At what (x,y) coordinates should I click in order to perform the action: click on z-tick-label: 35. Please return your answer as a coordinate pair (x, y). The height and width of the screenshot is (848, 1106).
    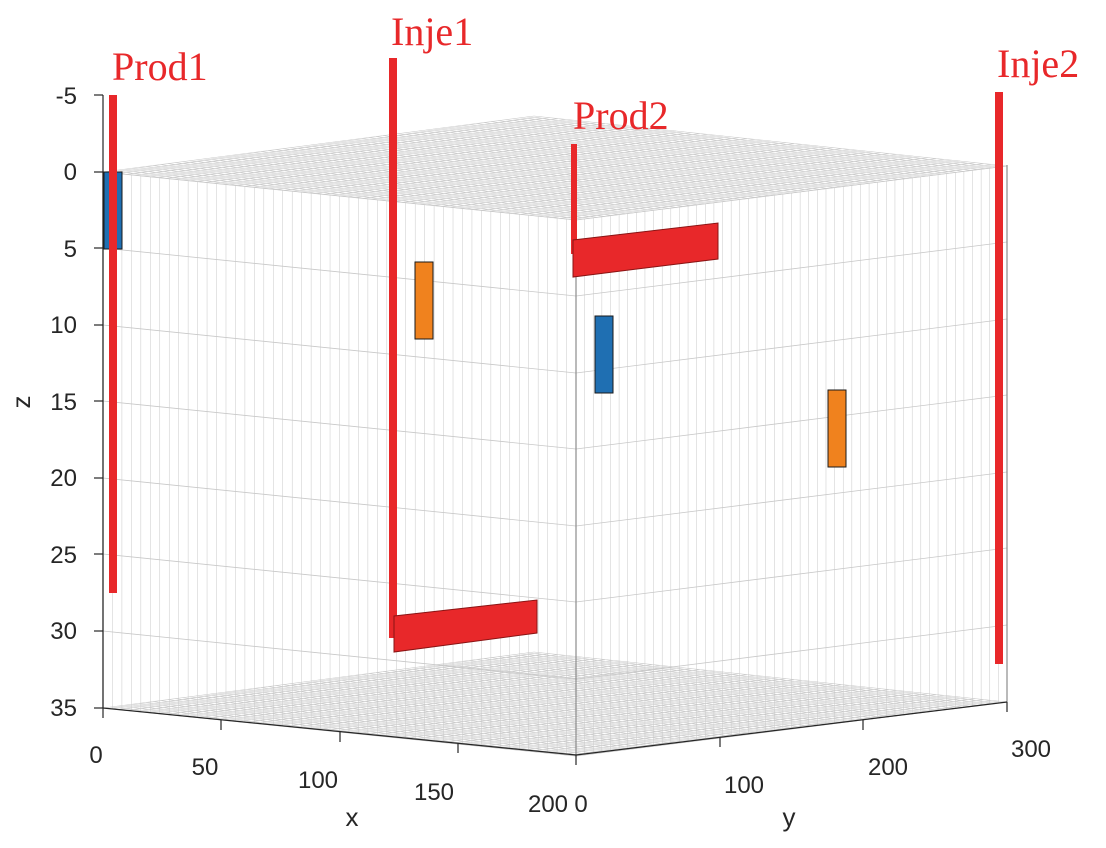
    Looking at the image, I should click on (63, 708).